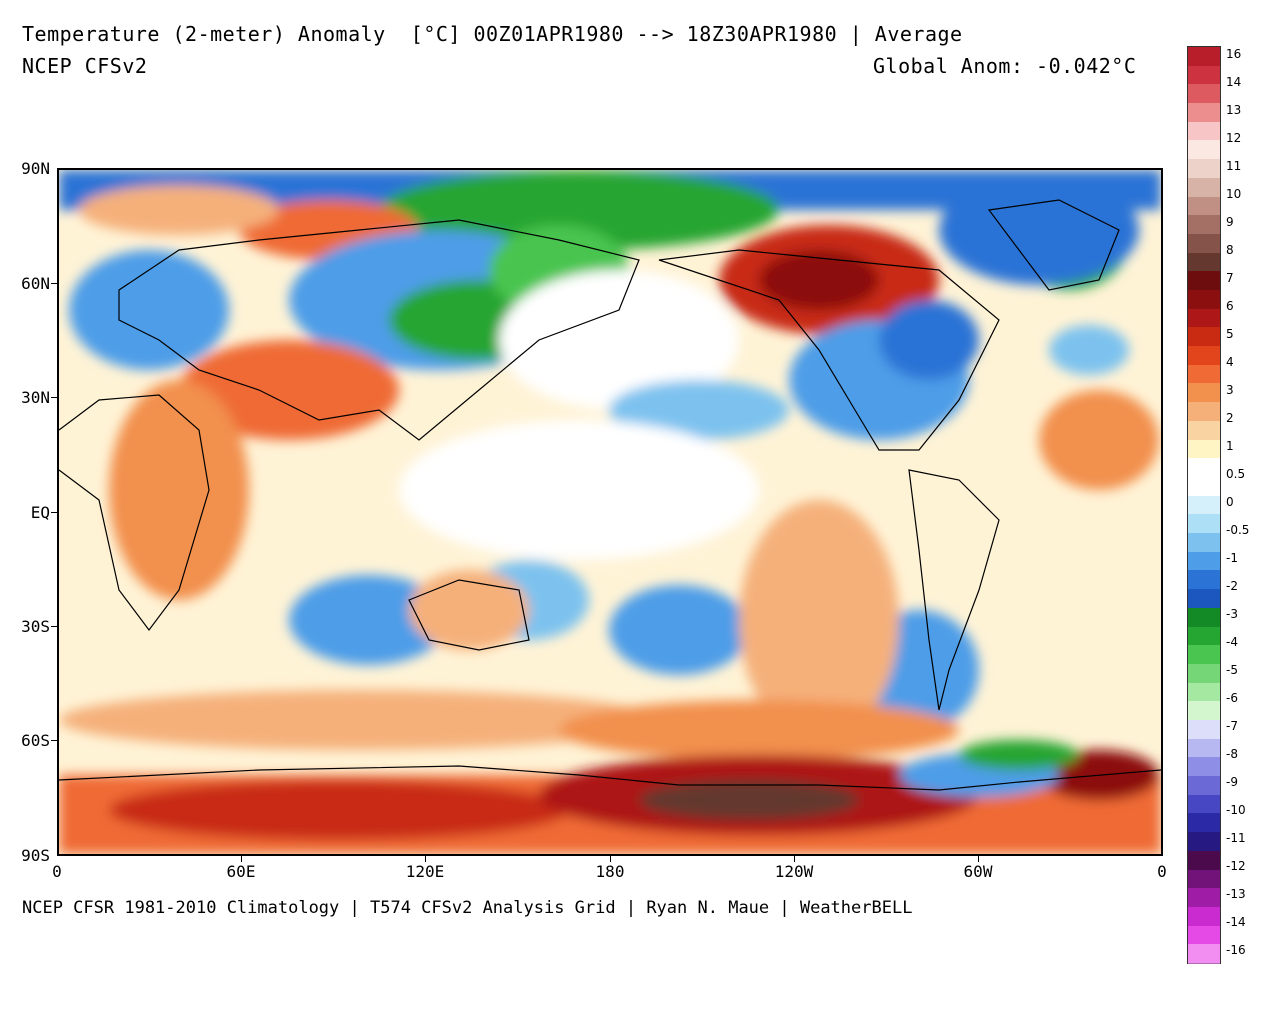  Describe the element at coordinates (35, 168) in the screenshot. I see `lat-label-90n: 90N` at that location.